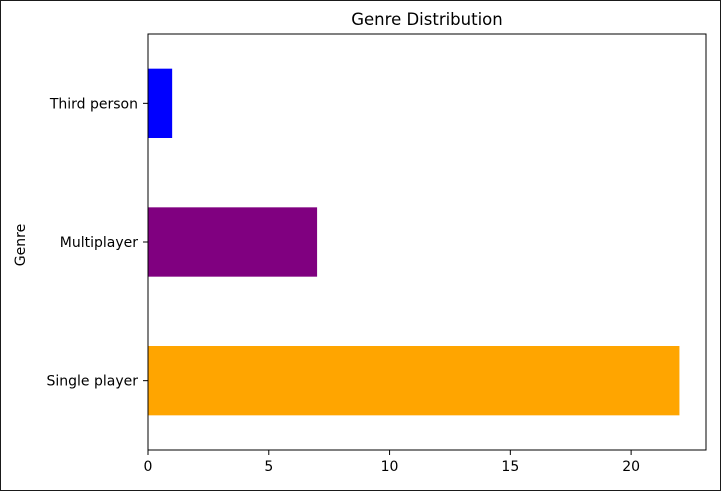 This screenshot has height=491, width=721. What do you see at coordinates (233, 242) in the screenshot?
I see `bar-multiplayer` at bounding box center [233, 242].